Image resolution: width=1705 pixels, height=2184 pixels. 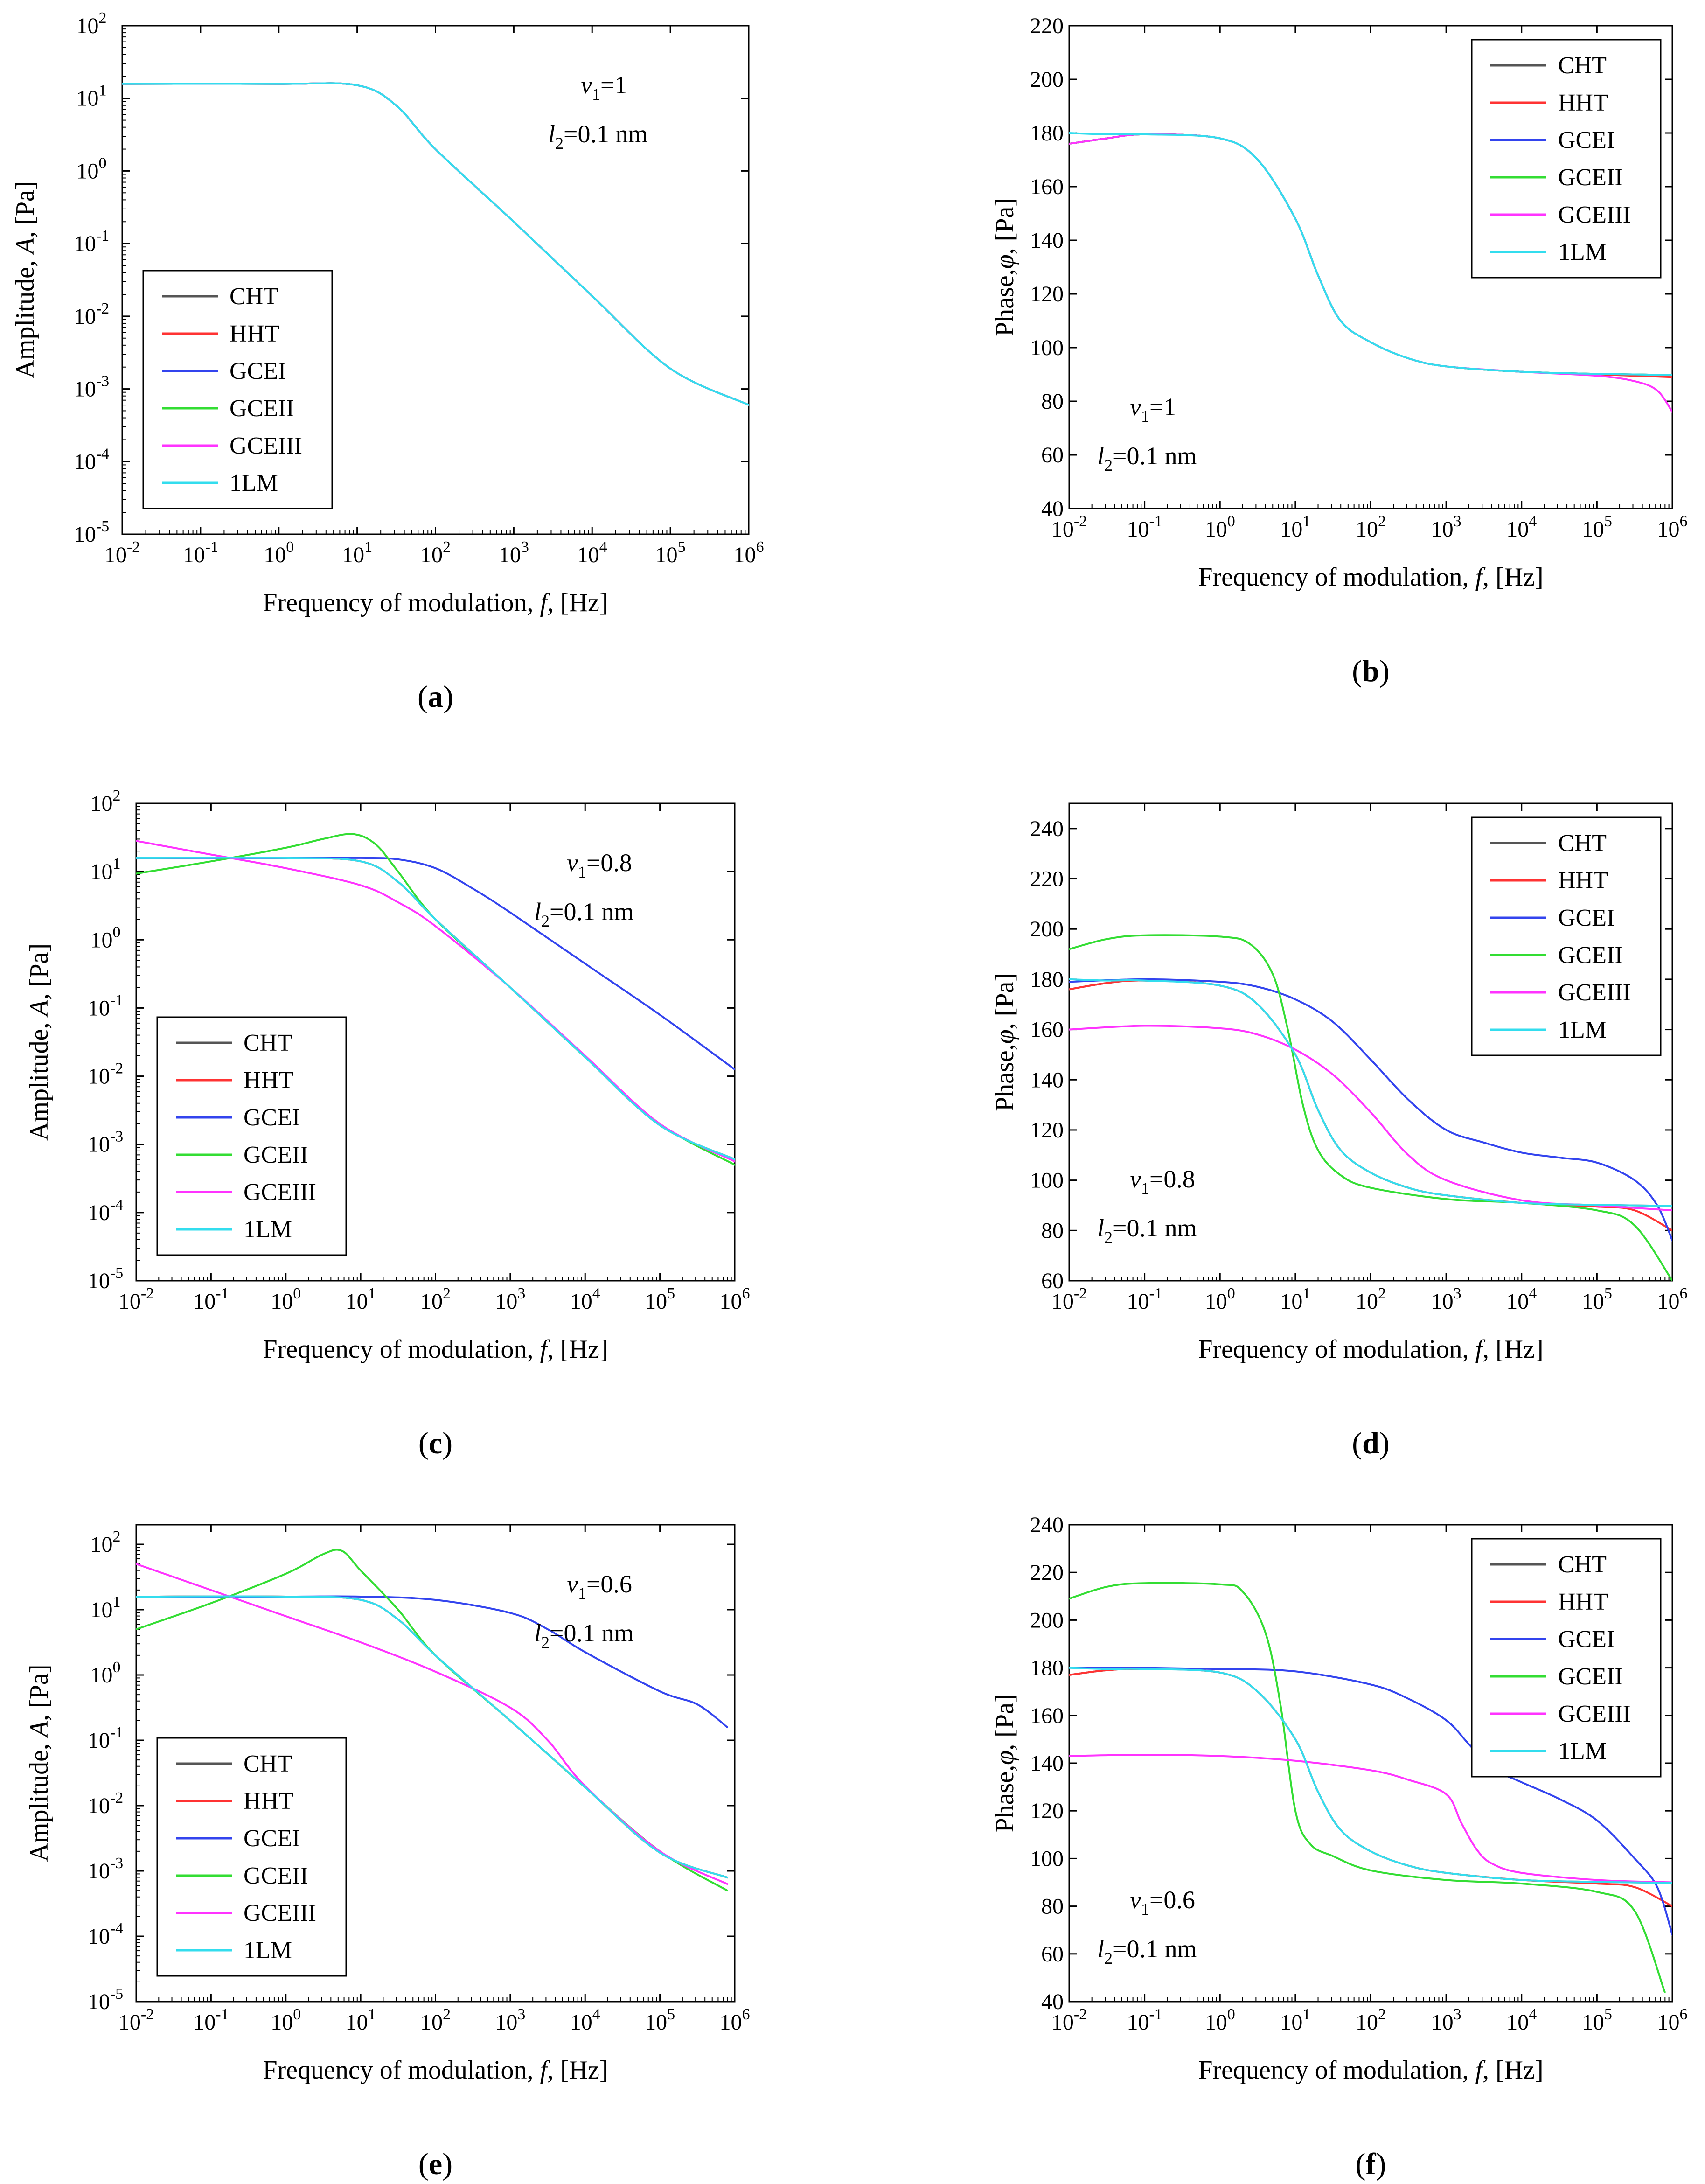 What do you see at coordinates (280, 1913) in the screenshot?
I see `legend-label-GCEIII: GCEIII` at bounding box center [280, 1913].